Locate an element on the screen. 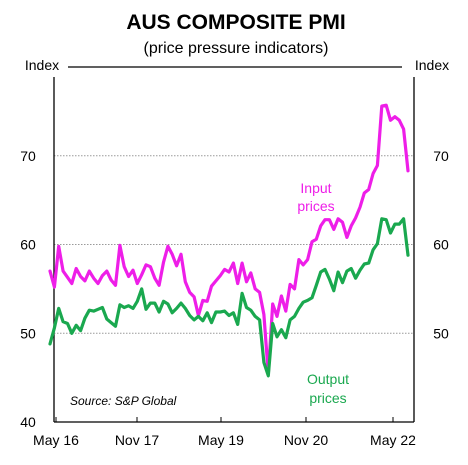 This screenshot has height=465, width=468. y-tick-right-60: 60 is located at coordinates (441, 245).